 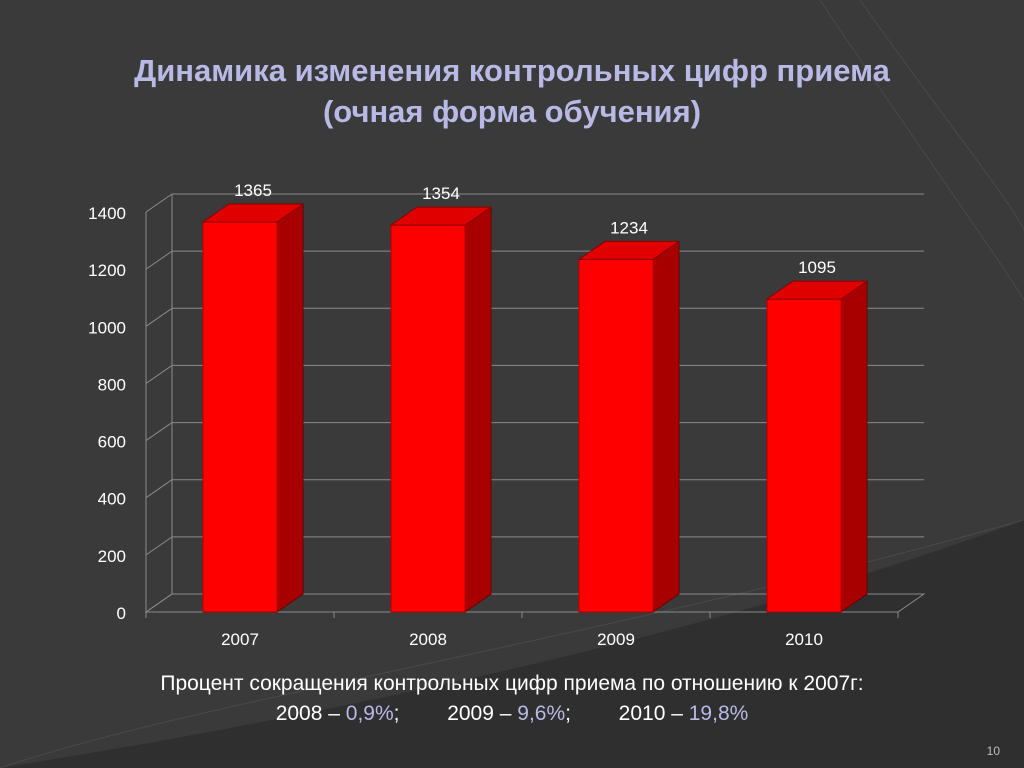 What do you see at coordinates (369, 713) in the screenshot?
I see `footer-percent-value: 0,9%` at bounding box center [369, 713].